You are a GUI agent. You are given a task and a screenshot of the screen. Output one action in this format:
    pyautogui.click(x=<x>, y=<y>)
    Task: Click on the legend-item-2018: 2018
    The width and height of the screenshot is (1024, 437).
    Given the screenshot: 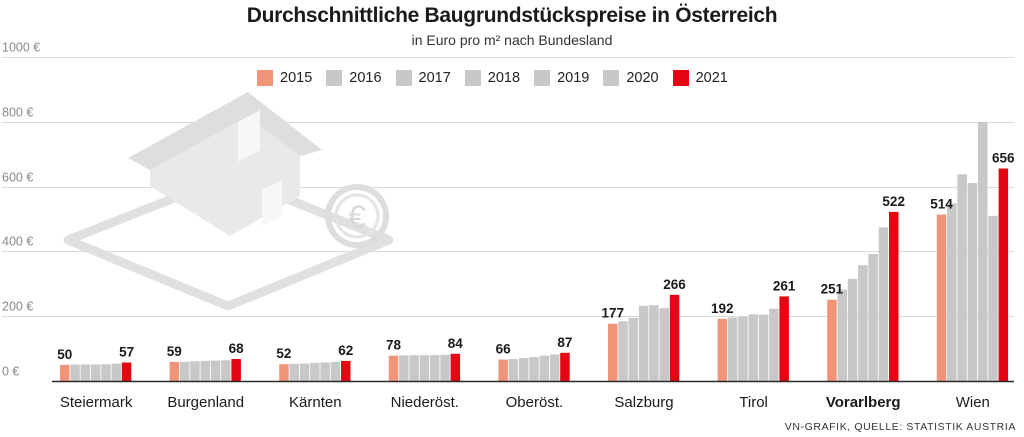 What is the action you would take?
    pyautogui.click(x=492, y=78)
    